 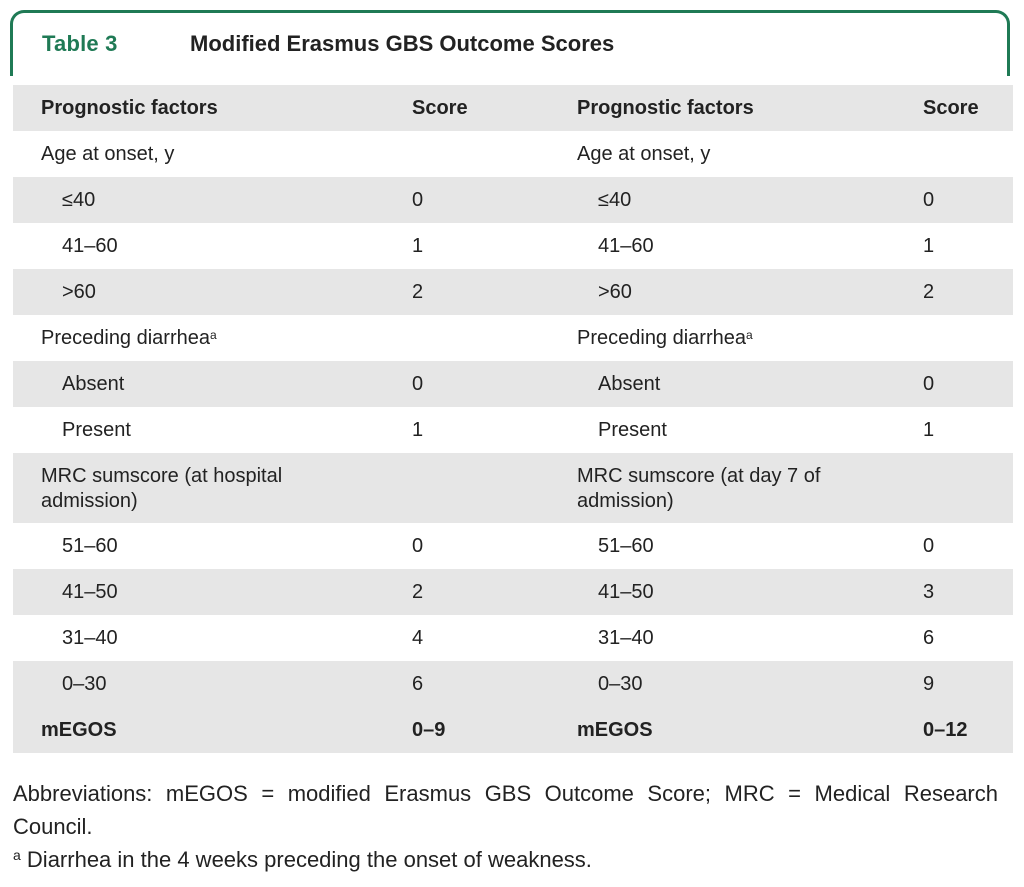 What do you see at coordinates (513, 384) in the screenshot?
I see `table-row: Absent 0 Absent 0` at bounding box center [513, 384].